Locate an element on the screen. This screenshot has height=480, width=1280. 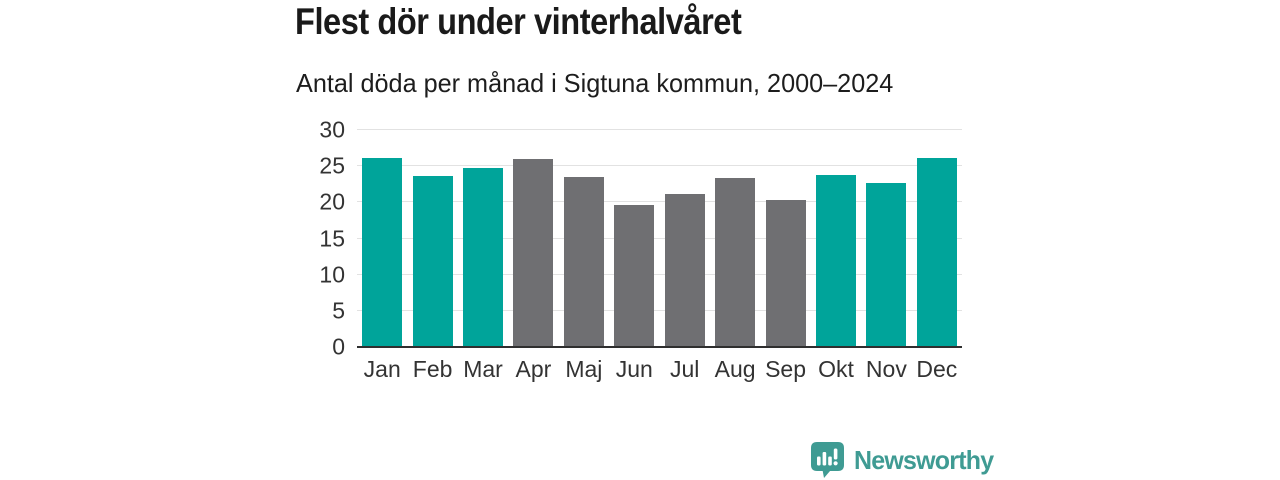
x-tick-label-okt: Okt is located at coordinates (836, 369).